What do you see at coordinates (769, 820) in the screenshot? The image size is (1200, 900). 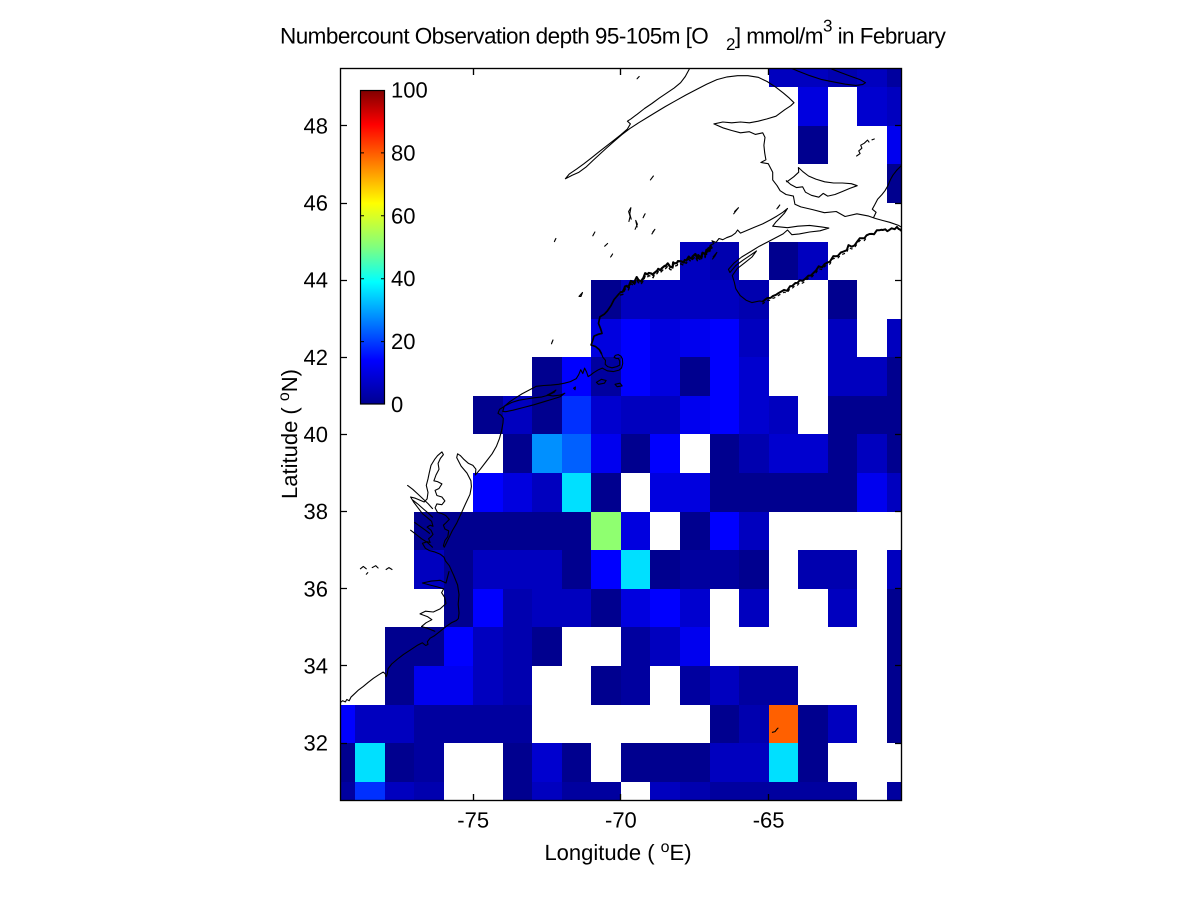 I see `svg-text: -65` at bounding box center [769, 820].